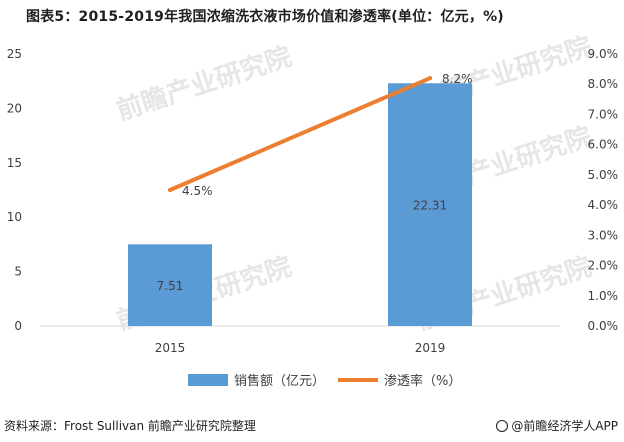  I want to click on y-right-tick-label: 3.0%, so click(603, 235).